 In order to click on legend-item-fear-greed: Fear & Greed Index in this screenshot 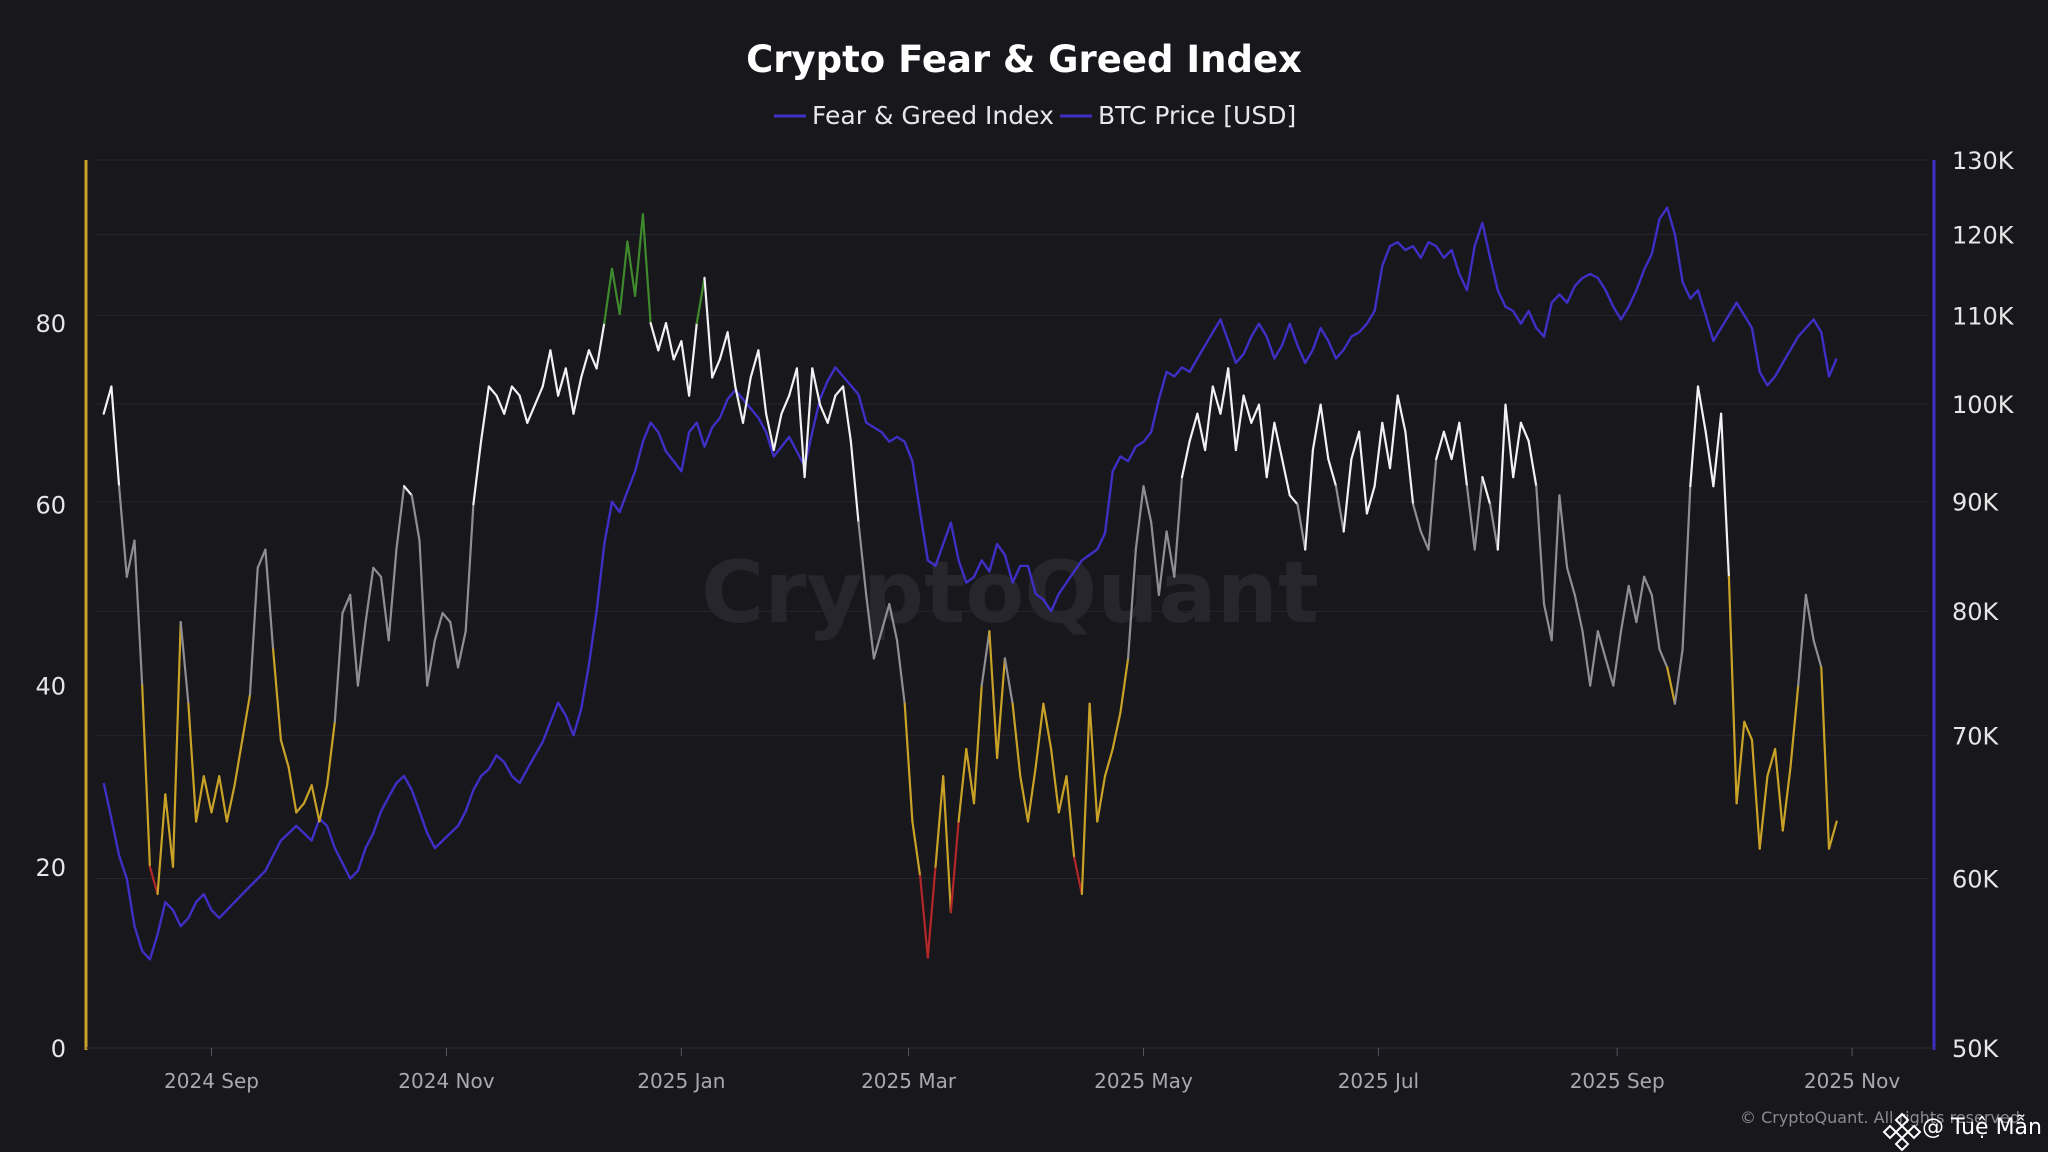, I will do `click(914, 115)`.